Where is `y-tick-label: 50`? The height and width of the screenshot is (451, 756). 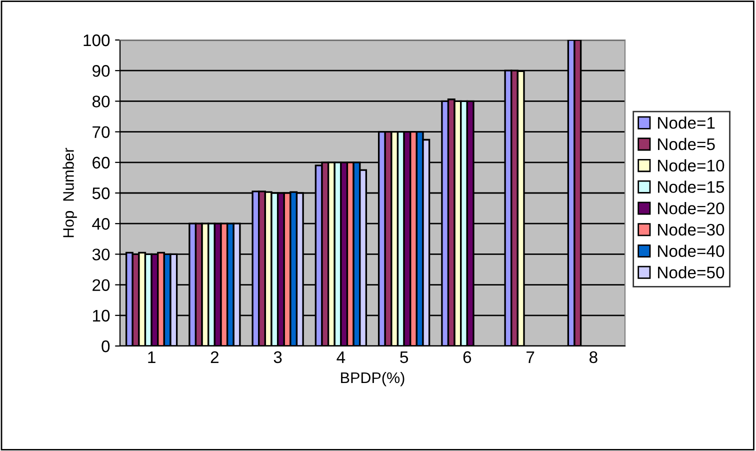
y-tick-label: 50 is located at coordinates (101, 193).